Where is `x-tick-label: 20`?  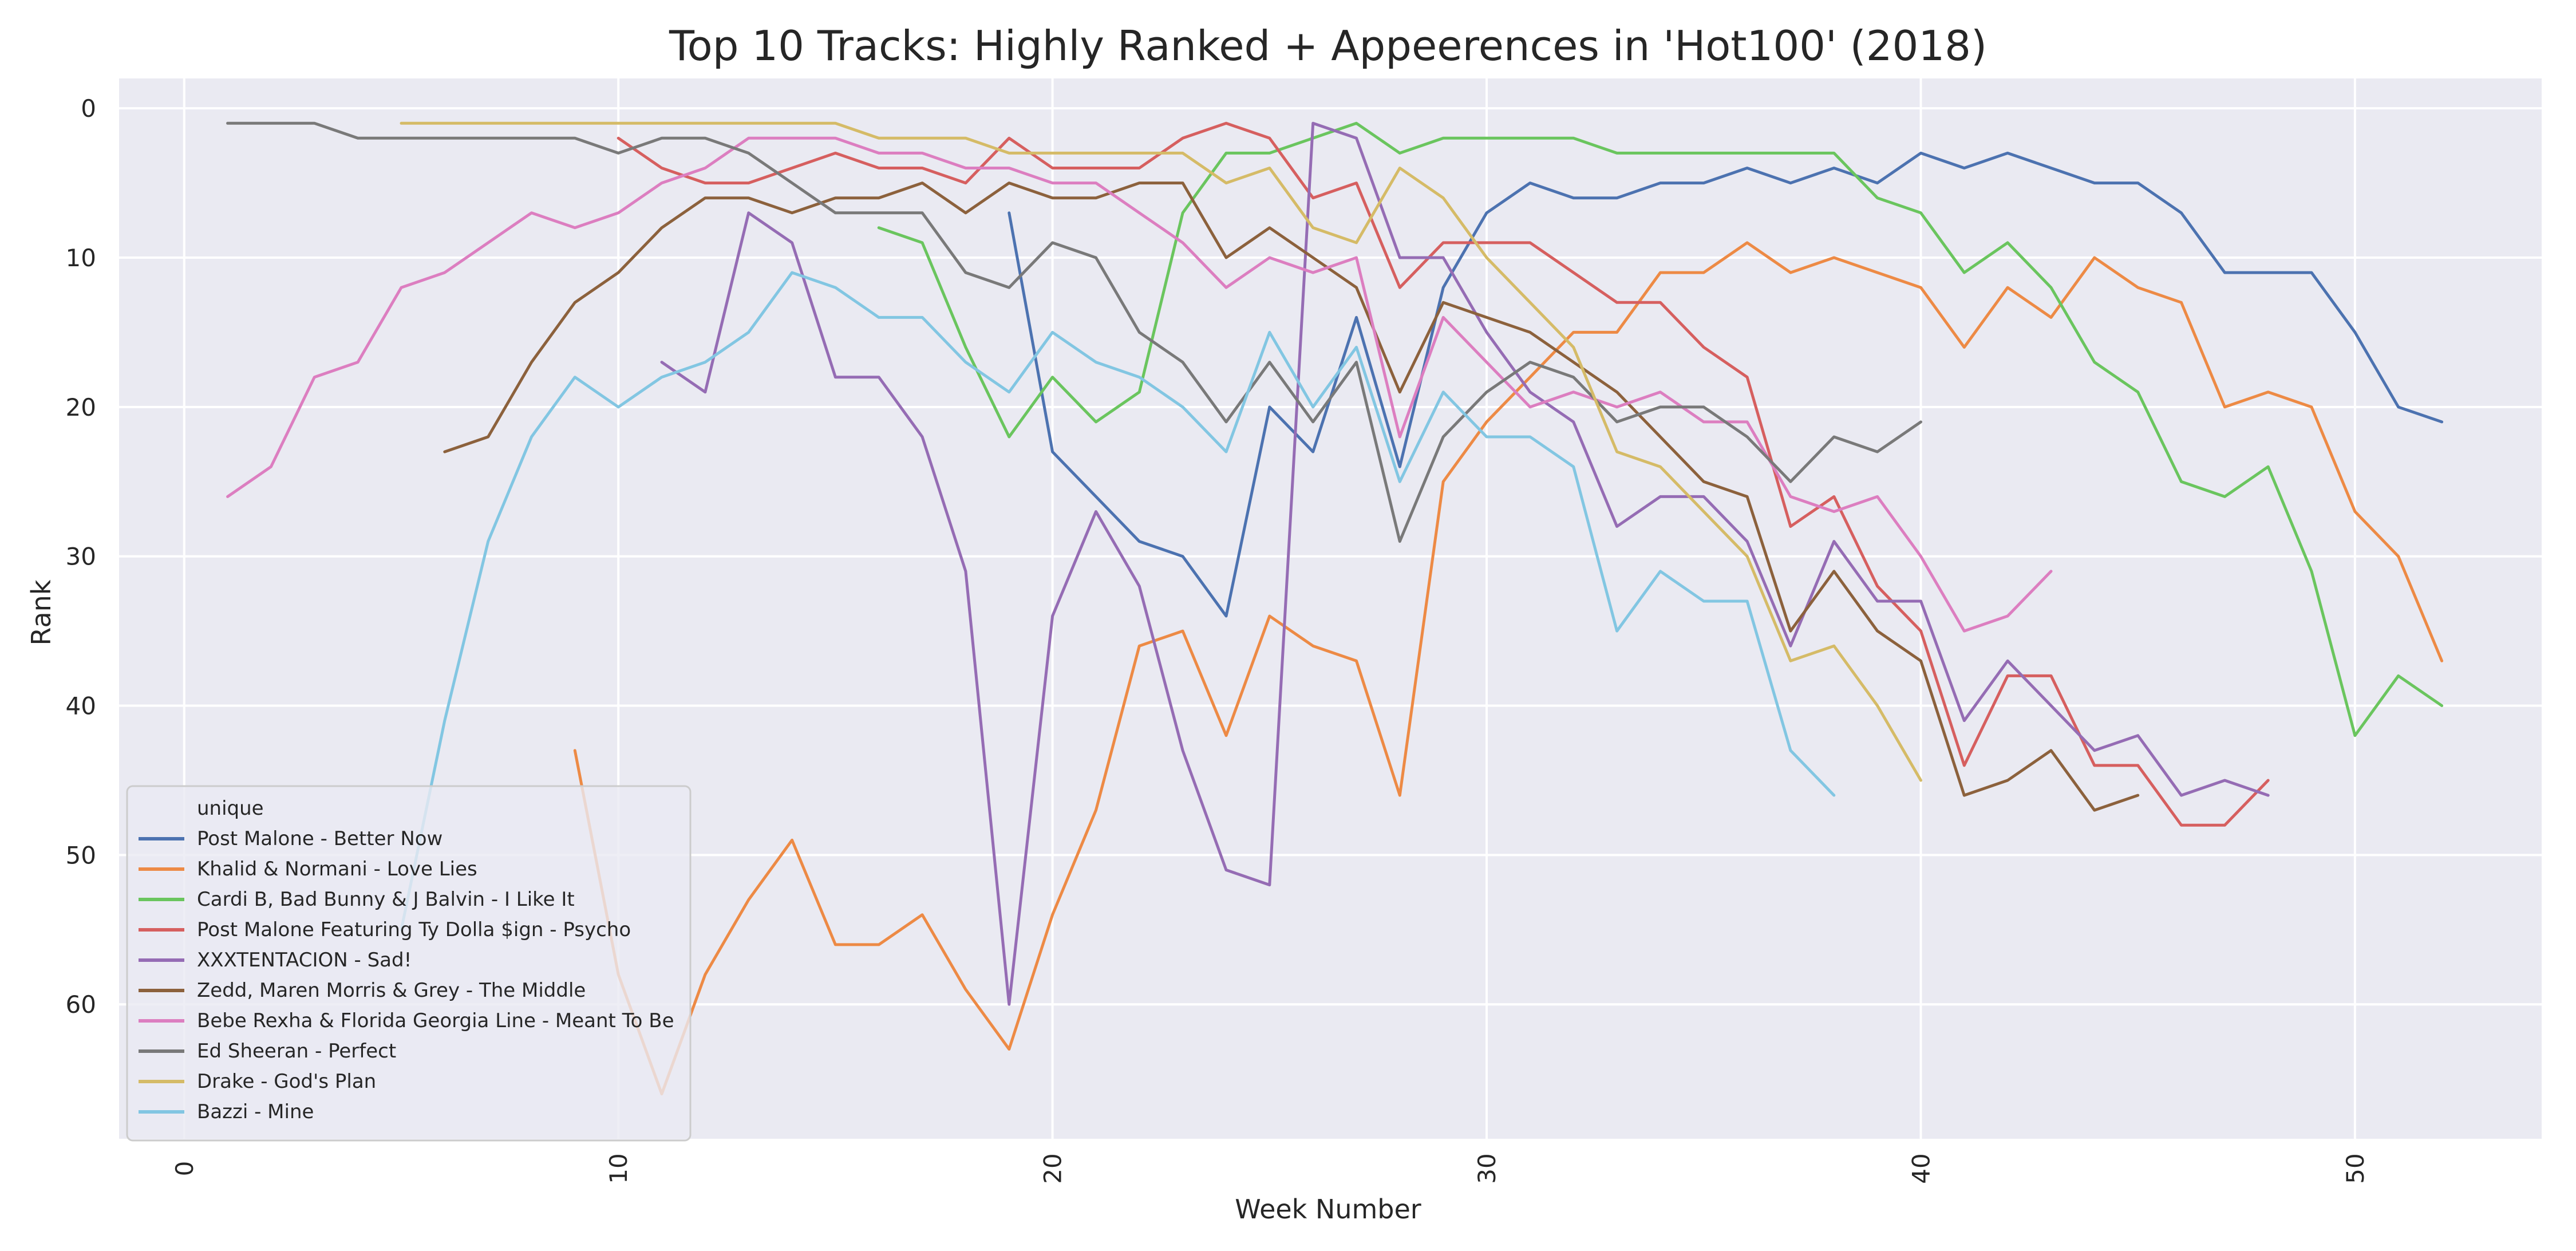 x-tick-label: 20 is located at coordinates (1053, 1168).